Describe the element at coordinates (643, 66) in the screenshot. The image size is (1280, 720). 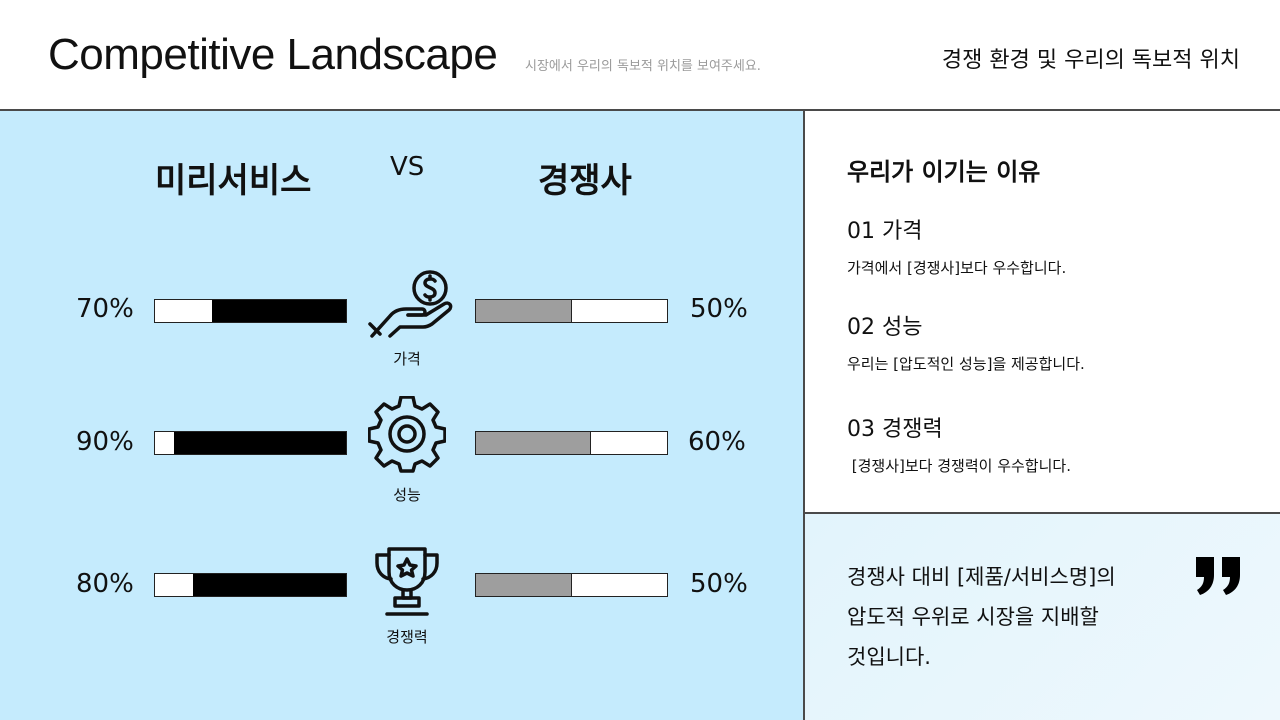
I see `page-subtitle: 시장에서 우리의 독보적 위치를 보여주세요.` at that location.